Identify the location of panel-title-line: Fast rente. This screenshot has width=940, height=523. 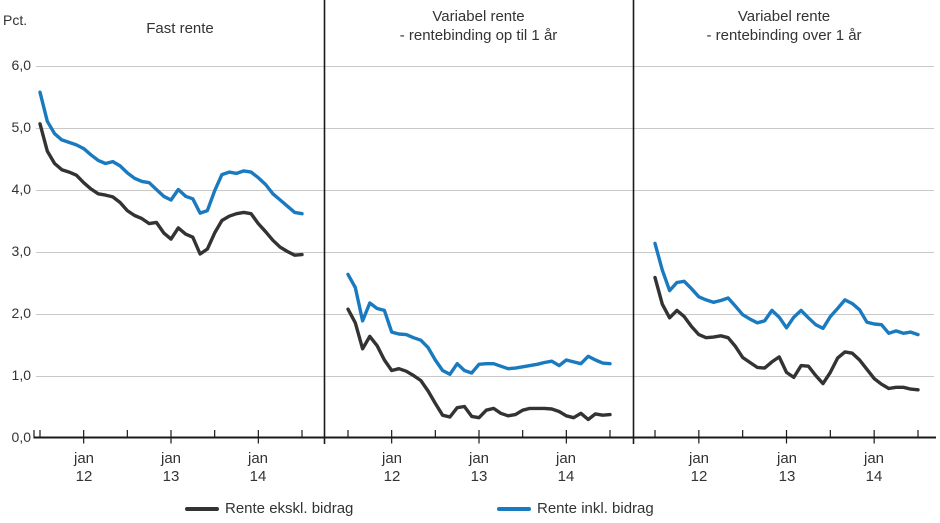
(180, 28).